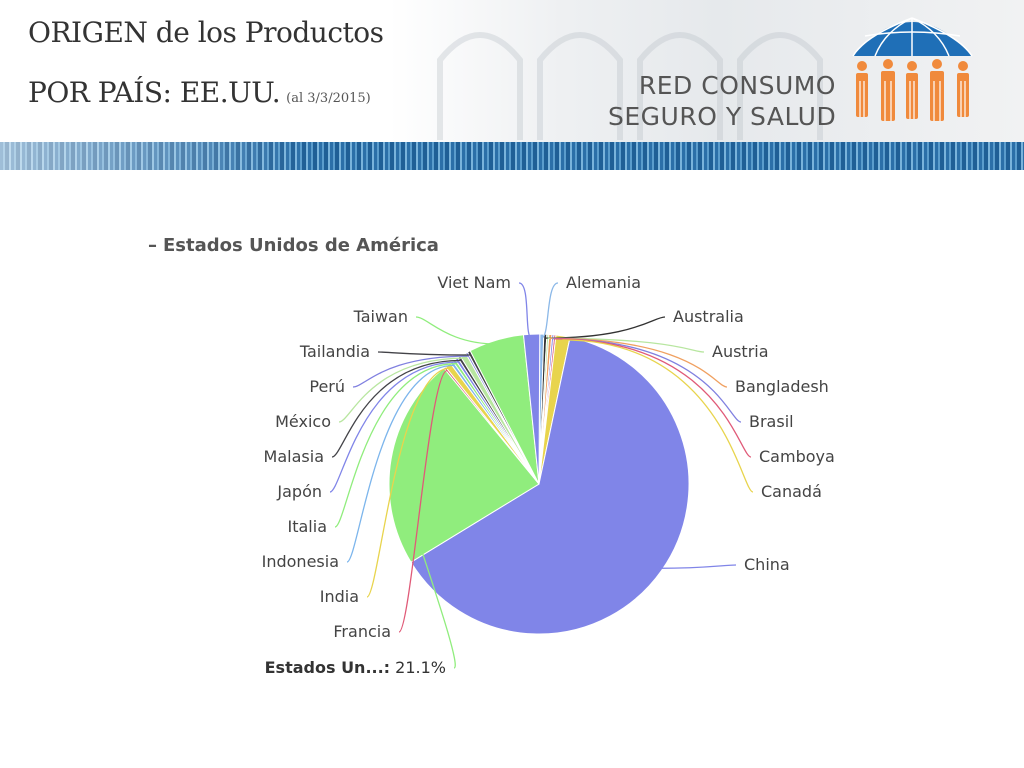  I want to click on logo-wordmark: RED CONSUMO SEGURO Y SALUD, so click(722, 101).